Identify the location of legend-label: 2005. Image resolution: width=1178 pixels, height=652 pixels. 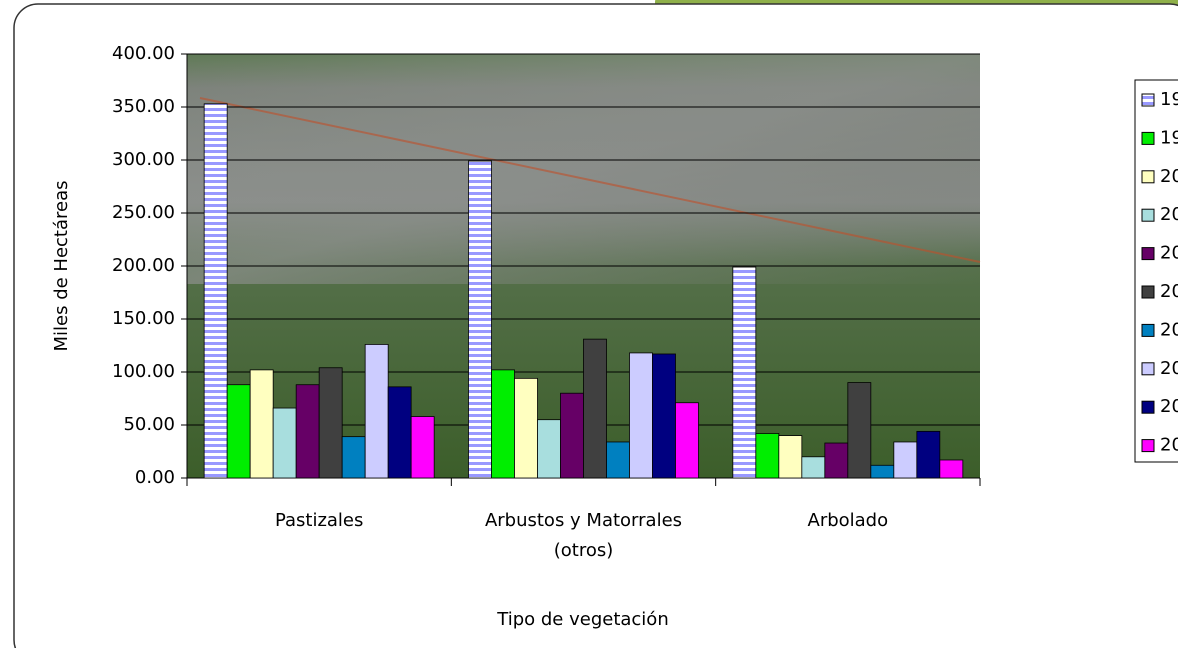
(1169, 368).